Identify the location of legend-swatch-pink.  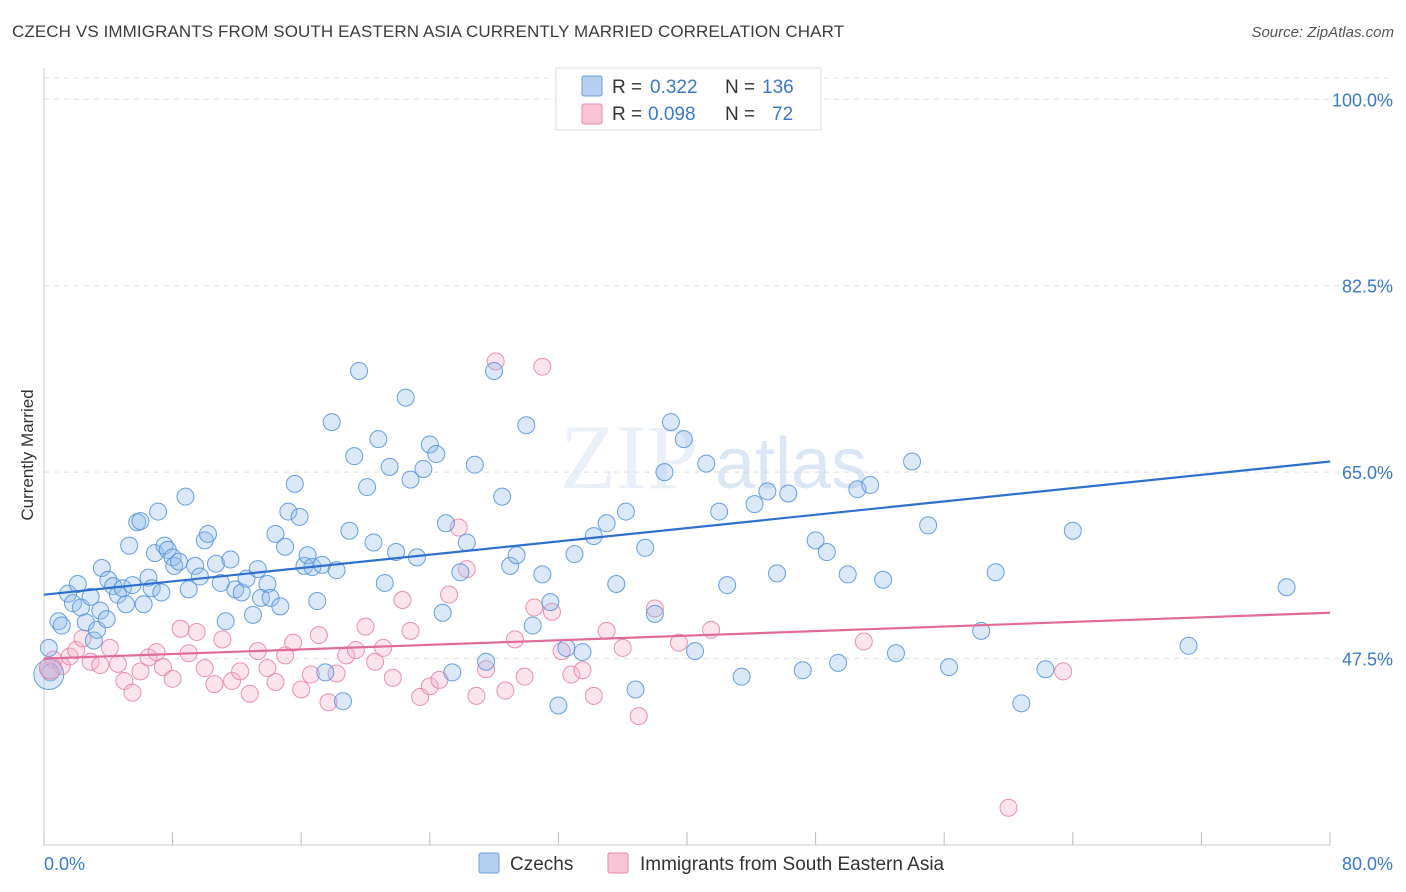
(592, 114).